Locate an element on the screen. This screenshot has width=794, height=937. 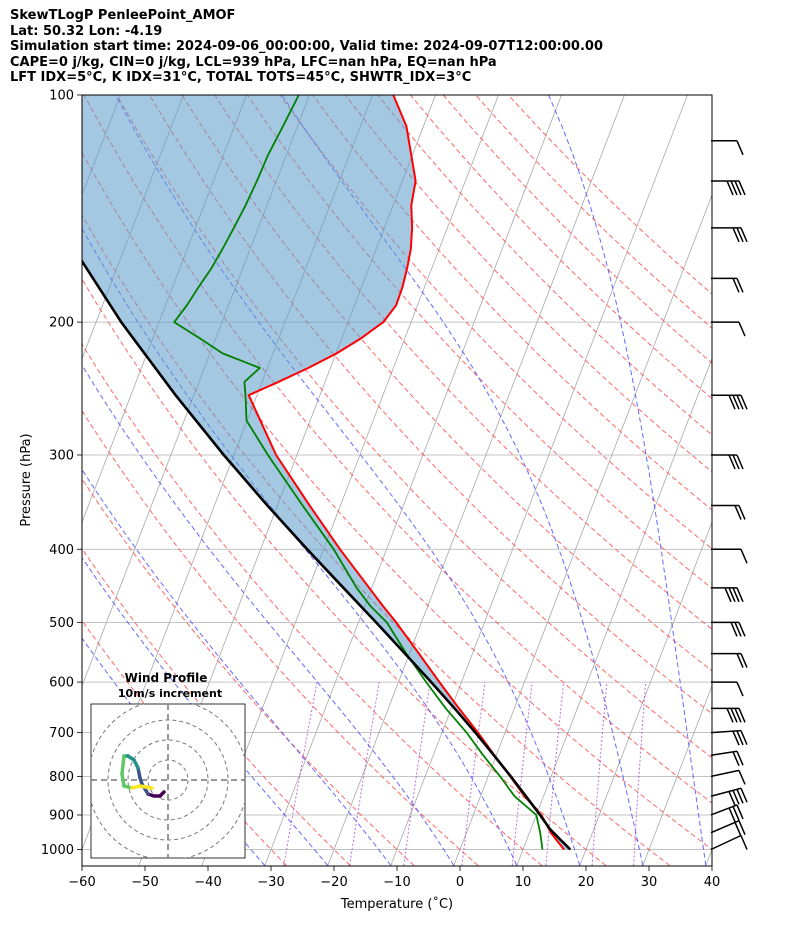
x-axis-label: Temperature (˚C) is located at coordinates (396, 904).